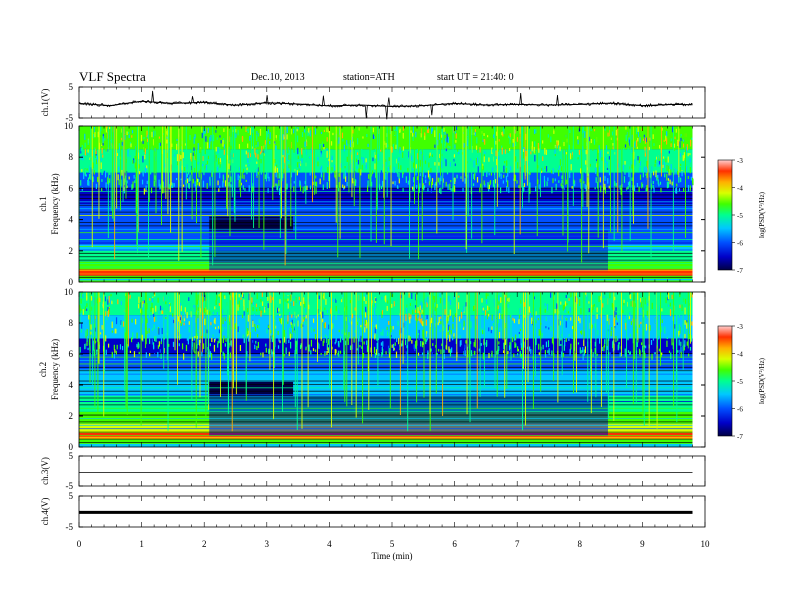  Describe the element at coordinates (71, 496) in the screenshot. I see `y-tick-label: 5` at that location.